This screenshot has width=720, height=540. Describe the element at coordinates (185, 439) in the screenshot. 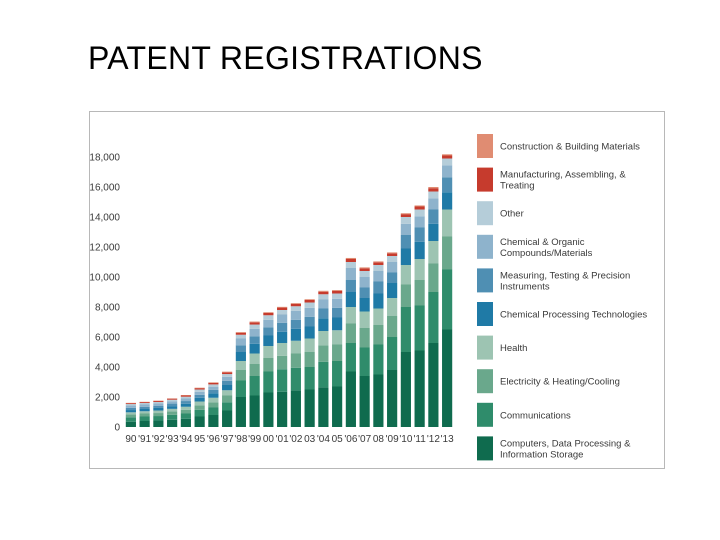

I see `x-tick-label: '94` at that location.